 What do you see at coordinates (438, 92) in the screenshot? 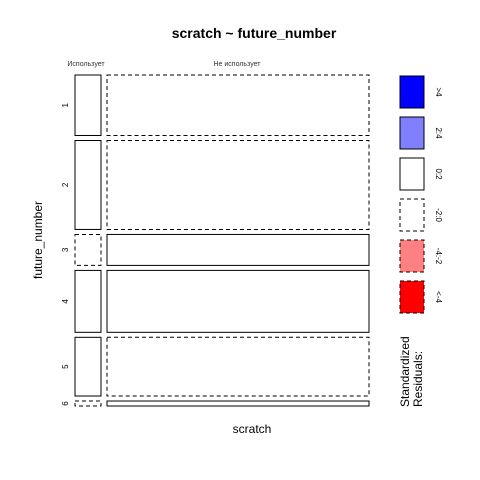
I see `legend-label-1: >4` at bounding box center [438, 92].